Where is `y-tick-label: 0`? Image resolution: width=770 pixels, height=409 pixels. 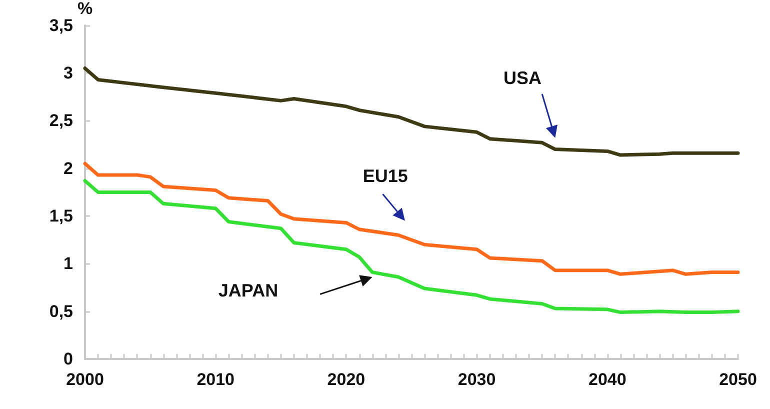 y-tick-label: 0 is located at coordinates (68, 359).